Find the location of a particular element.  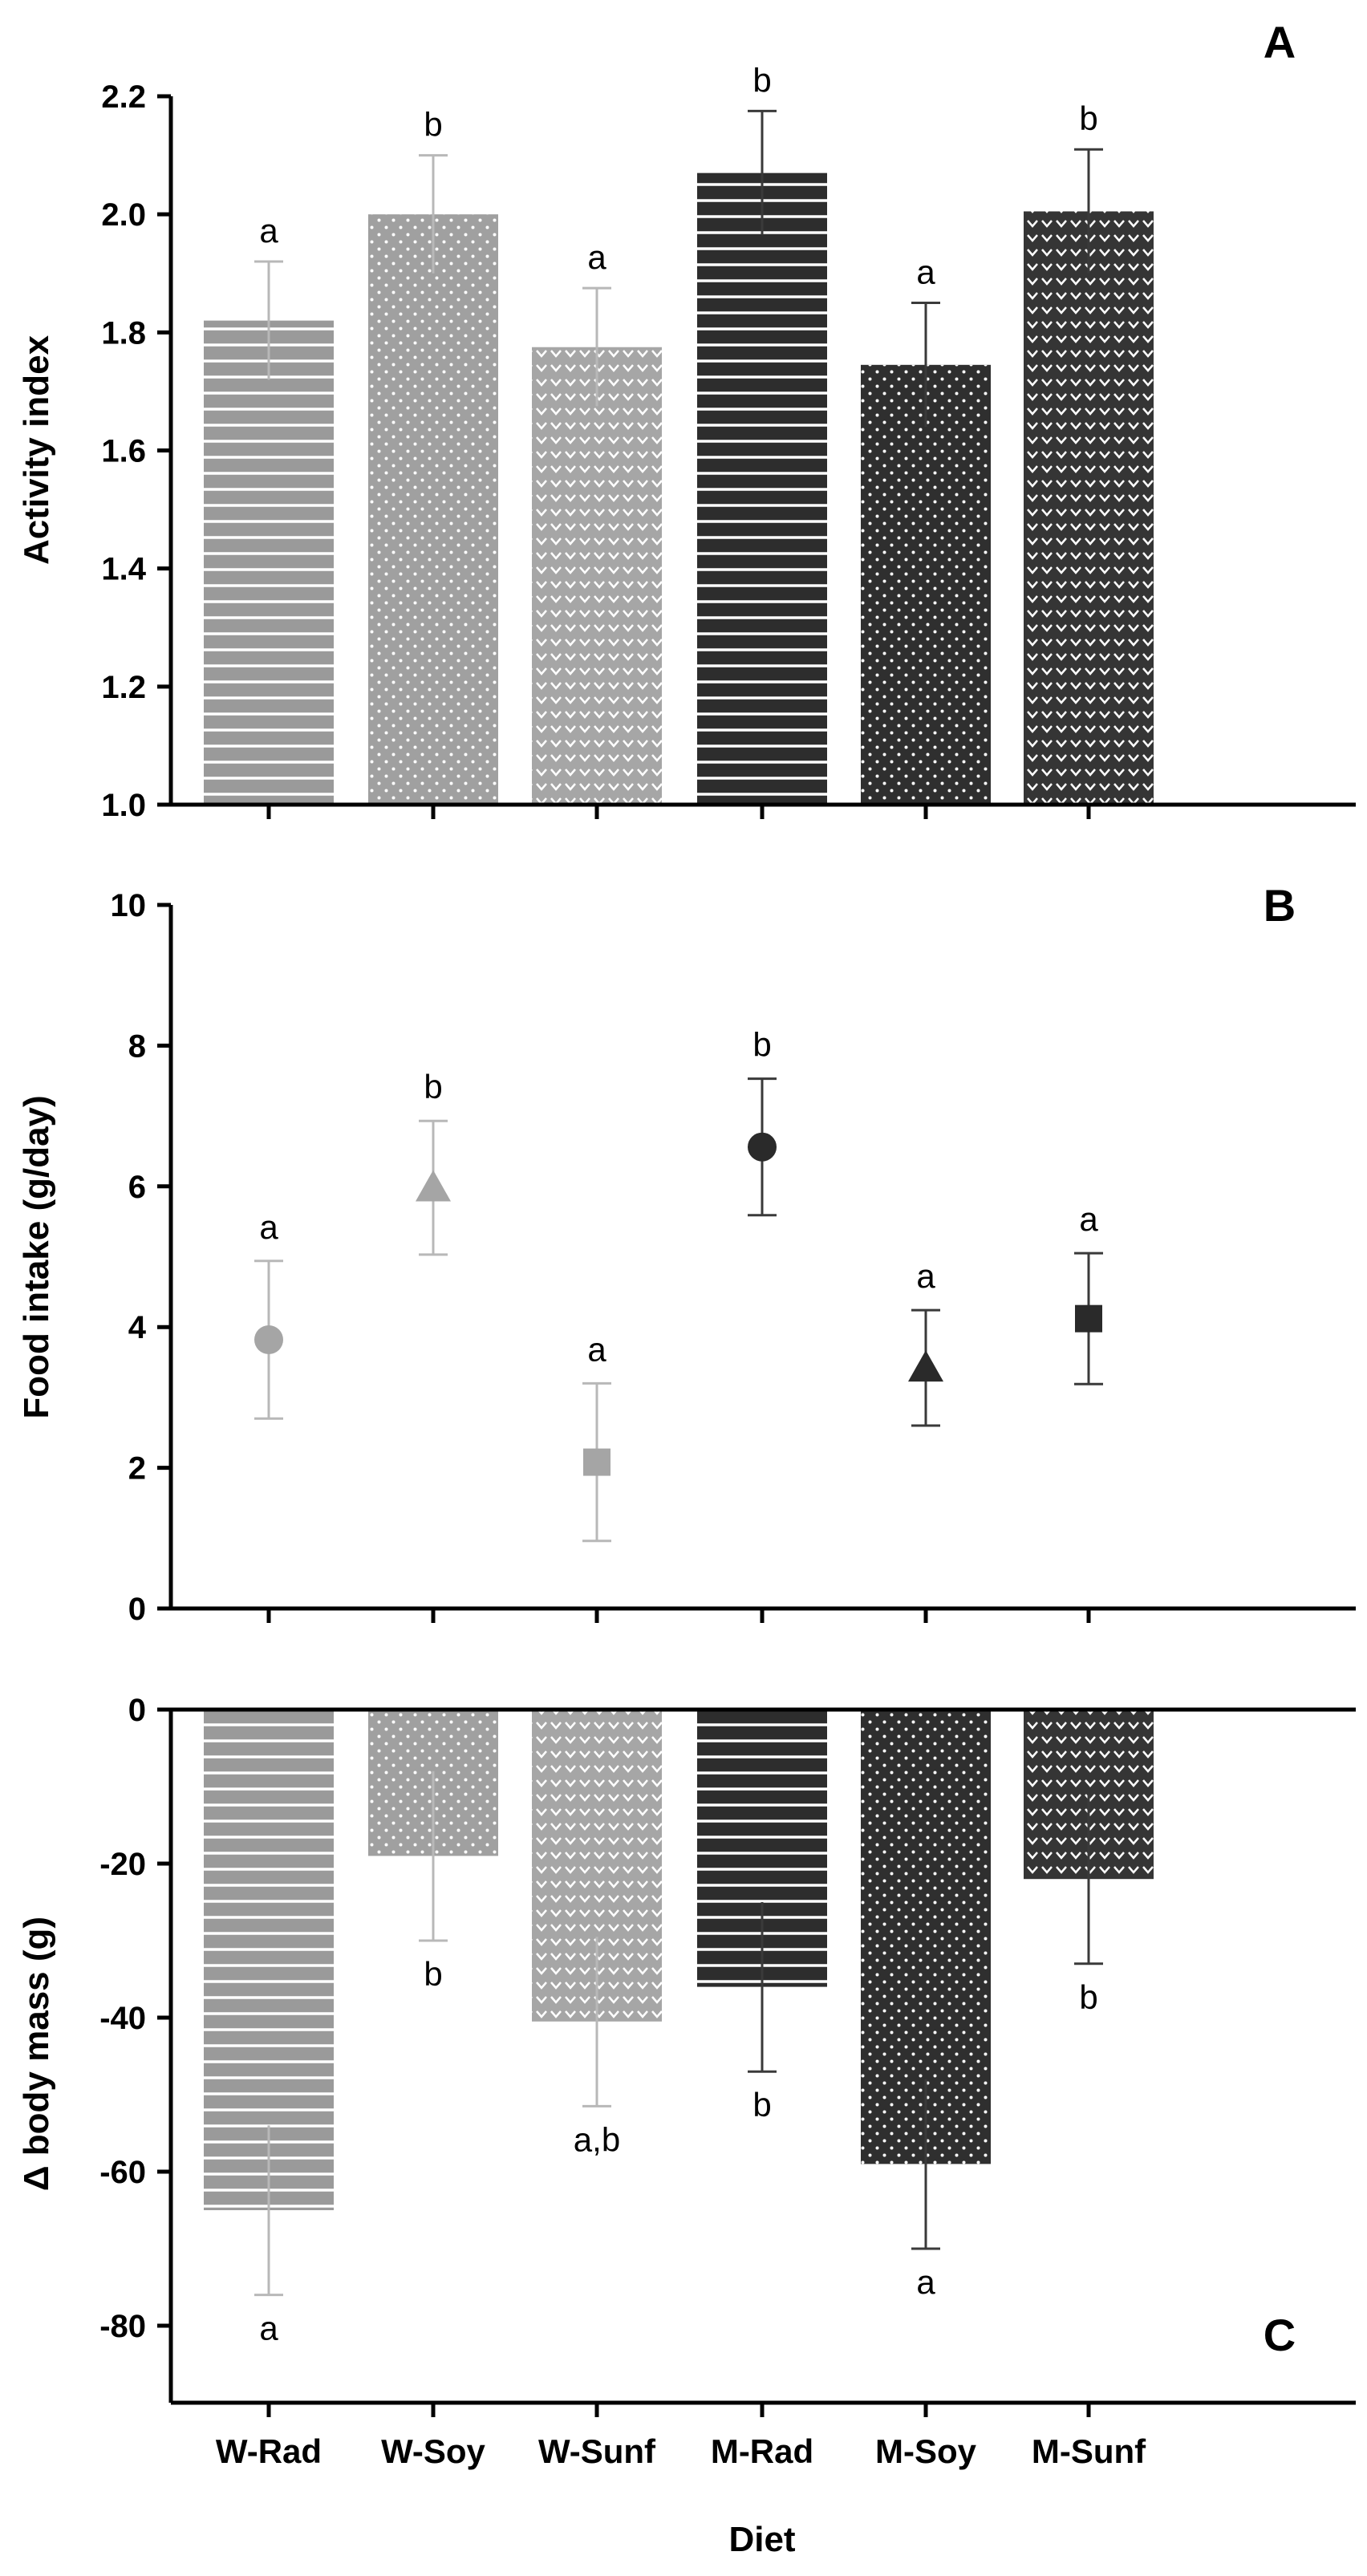

point-m-soy is located at coordinates (925, 1366).